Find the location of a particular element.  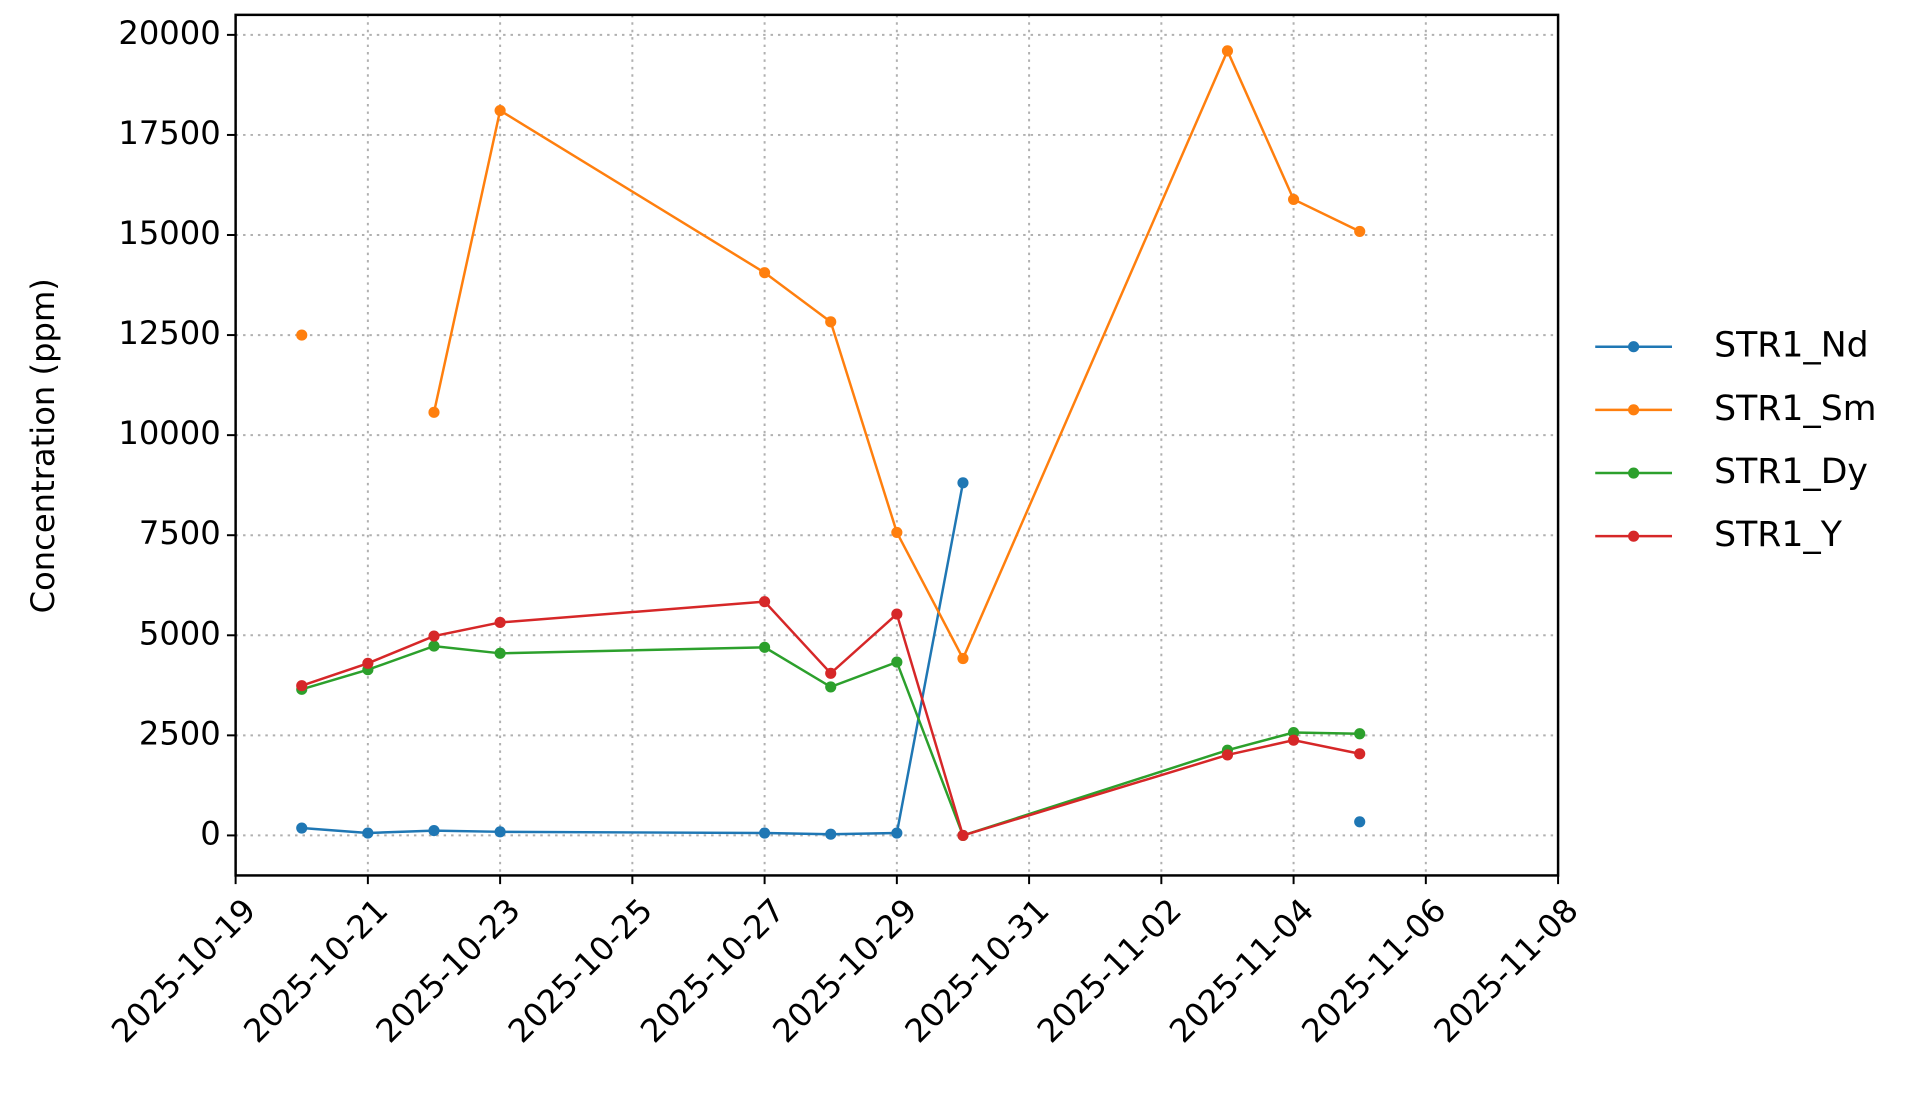

legend-label: STR1_Dy is located at coordinates (1791, 472).